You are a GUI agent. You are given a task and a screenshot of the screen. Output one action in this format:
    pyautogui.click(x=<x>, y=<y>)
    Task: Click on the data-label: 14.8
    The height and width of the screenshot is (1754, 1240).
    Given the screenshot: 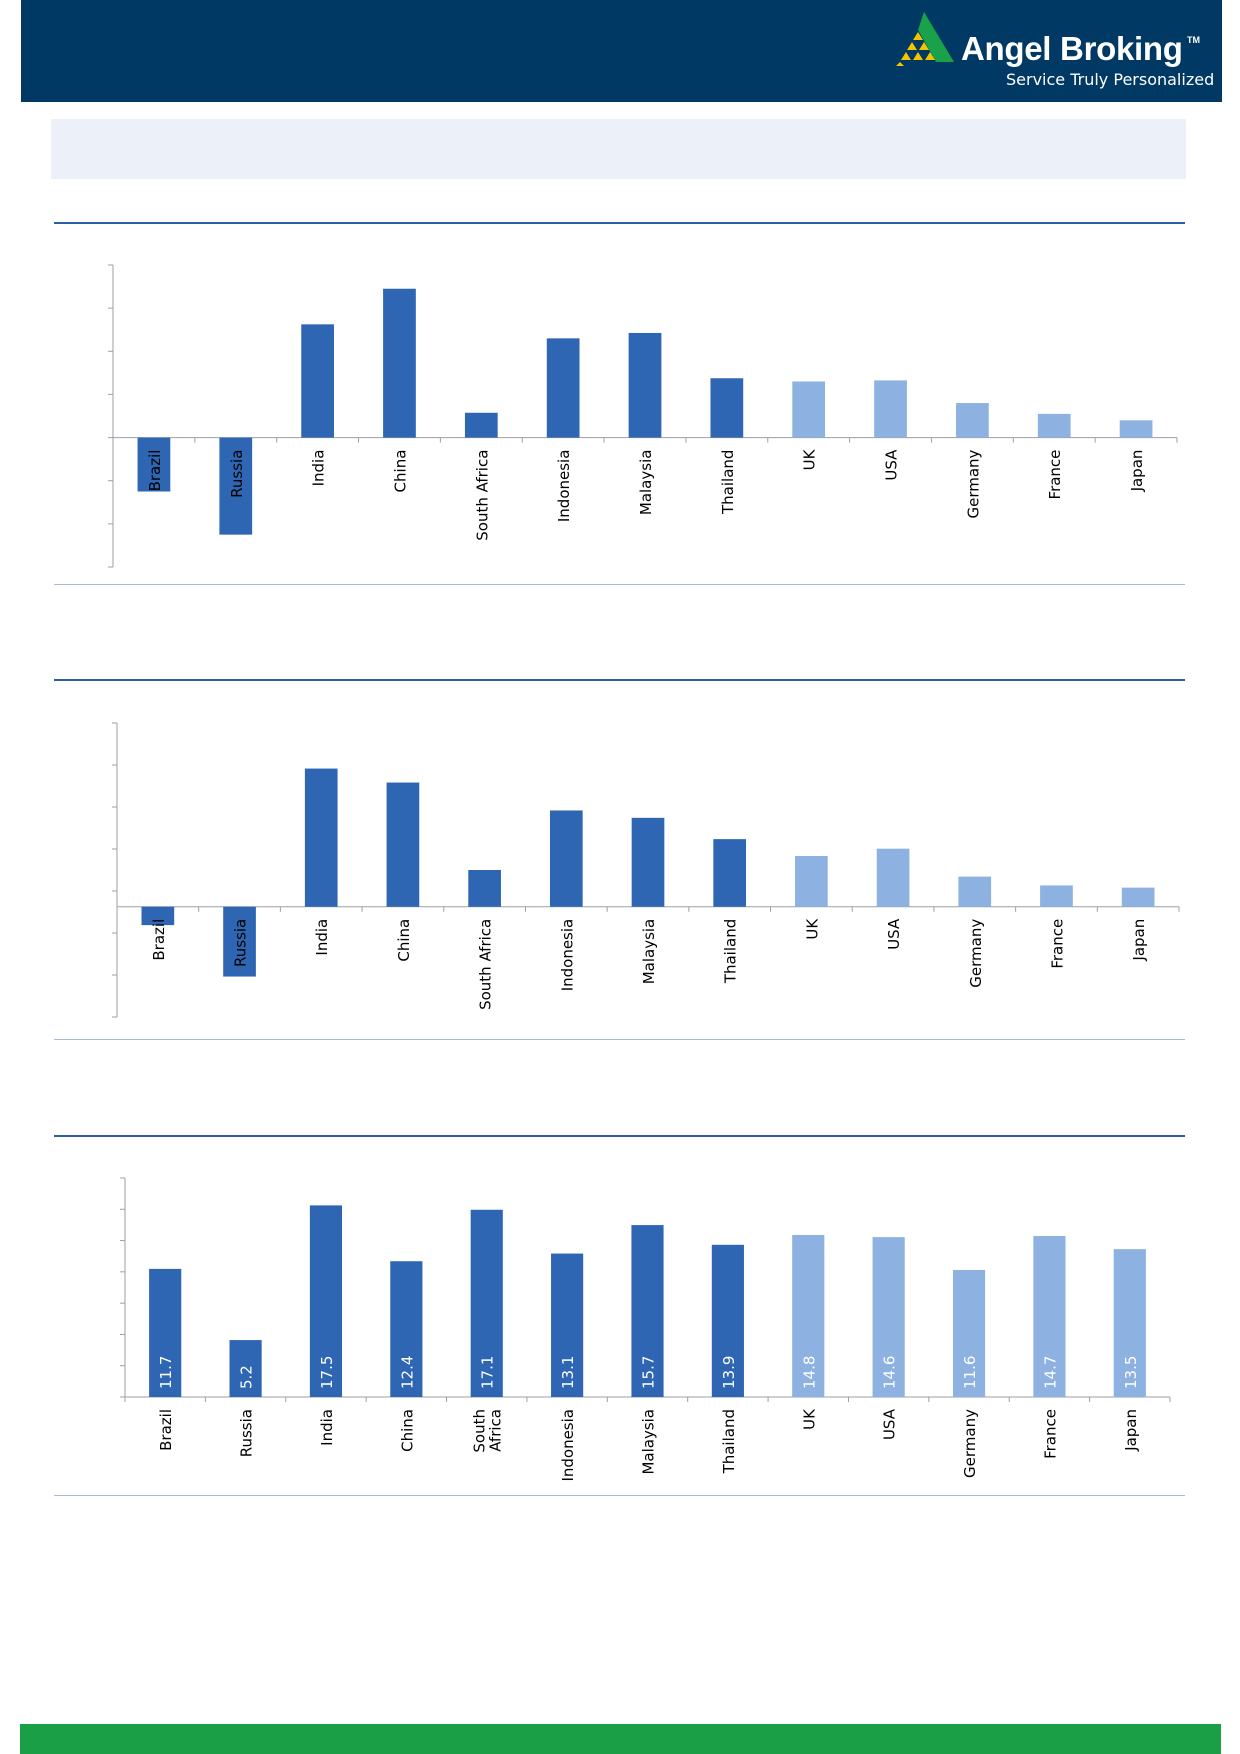 What is the action you would take?
    pyautogui.click(x=809, y=1372)
    